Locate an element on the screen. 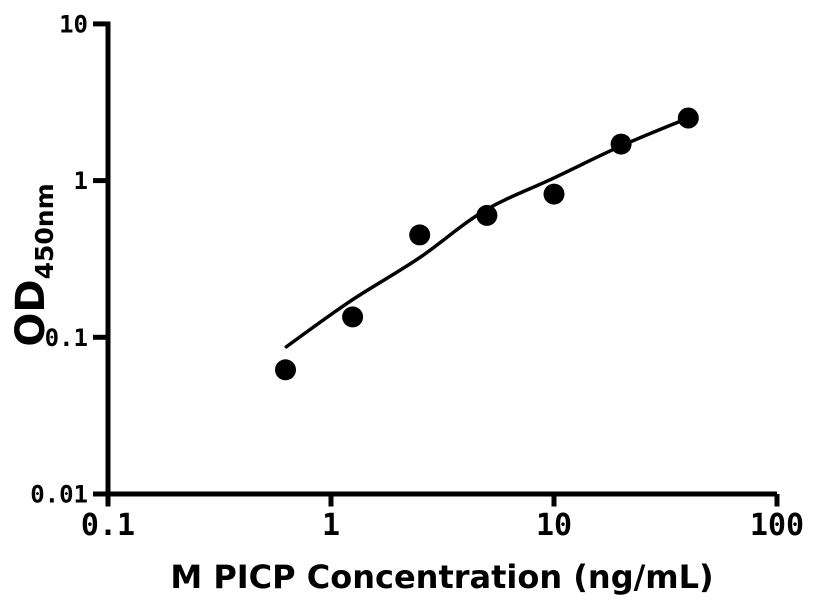 This screenshot has width=816, height=612. y-axis-title-main: OD is located at coordinates (31, 312).